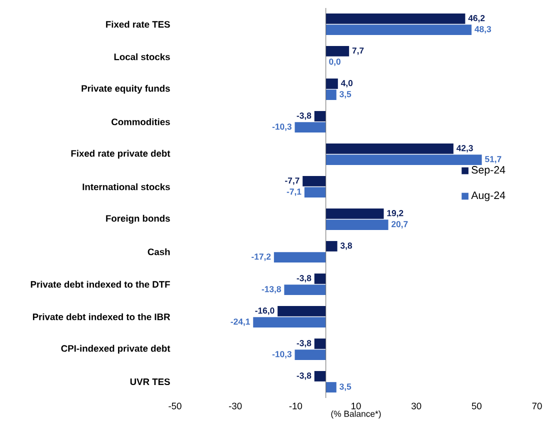 This screenshot has width=543, height=430. What do you see at coordinates (235, 406) in the screenshot?
I see `x-tick-label: -30` at bounding box center [235, 406].